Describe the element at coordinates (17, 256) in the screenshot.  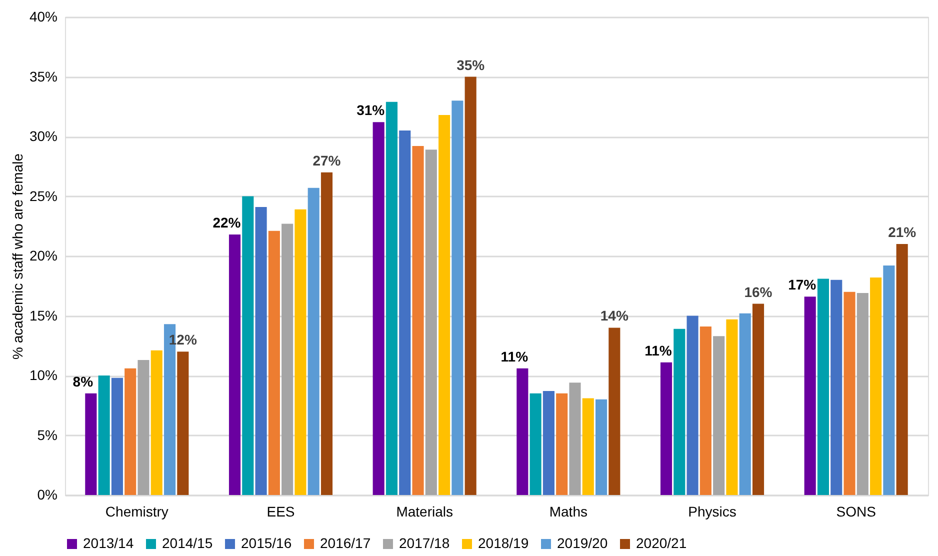
I see `y-axis-title: % academic staff who are female` at that location.